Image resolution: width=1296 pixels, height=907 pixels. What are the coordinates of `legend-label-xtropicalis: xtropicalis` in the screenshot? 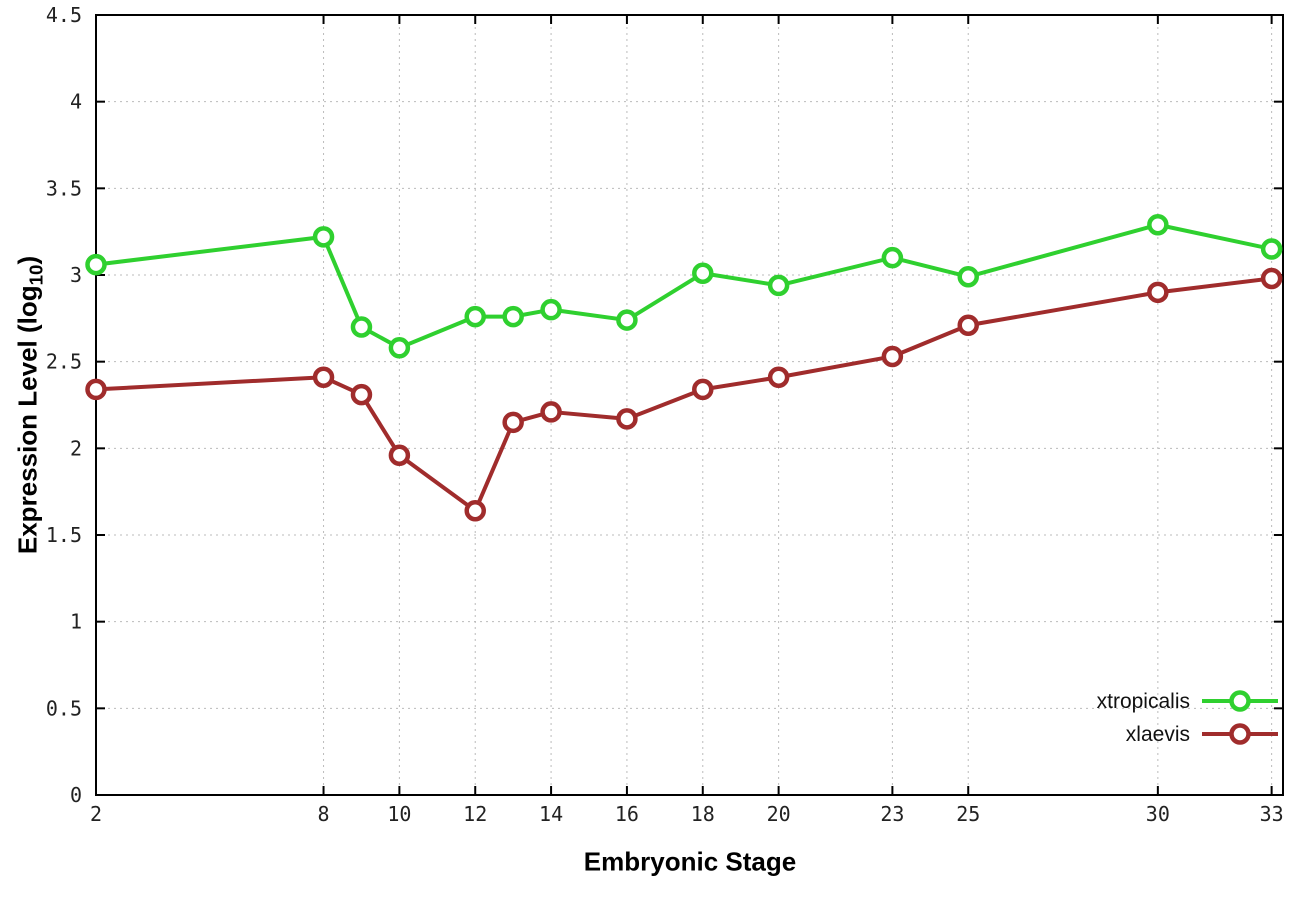 It's located at (1143, 701).